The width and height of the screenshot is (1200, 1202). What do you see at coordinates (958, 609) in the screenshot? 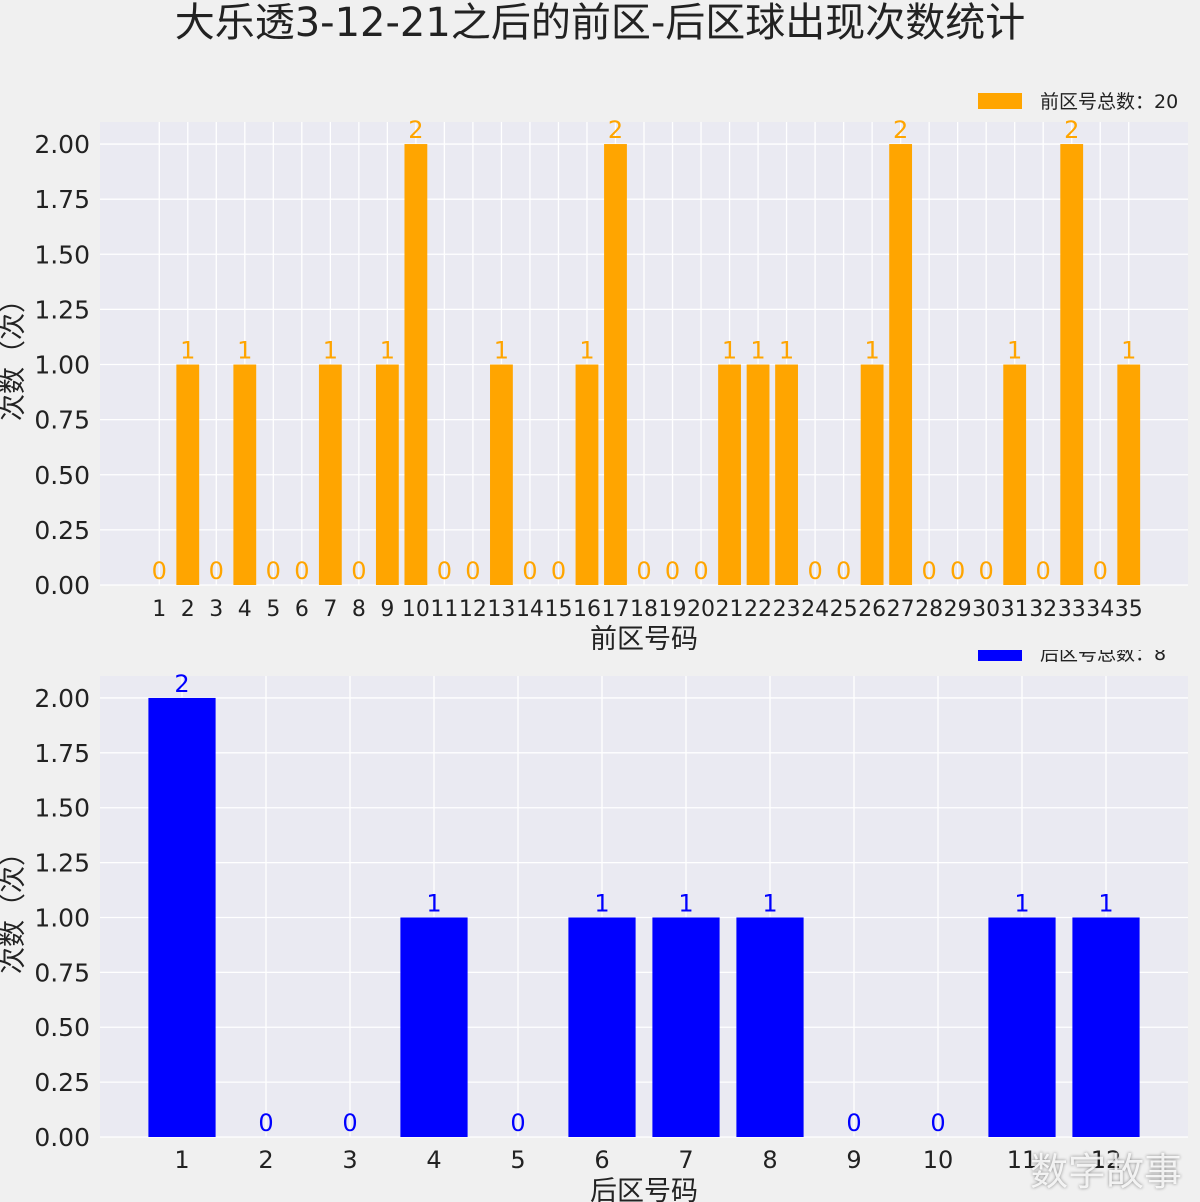
I see `x-tick-label: 29` at bounding box center [958, 609].